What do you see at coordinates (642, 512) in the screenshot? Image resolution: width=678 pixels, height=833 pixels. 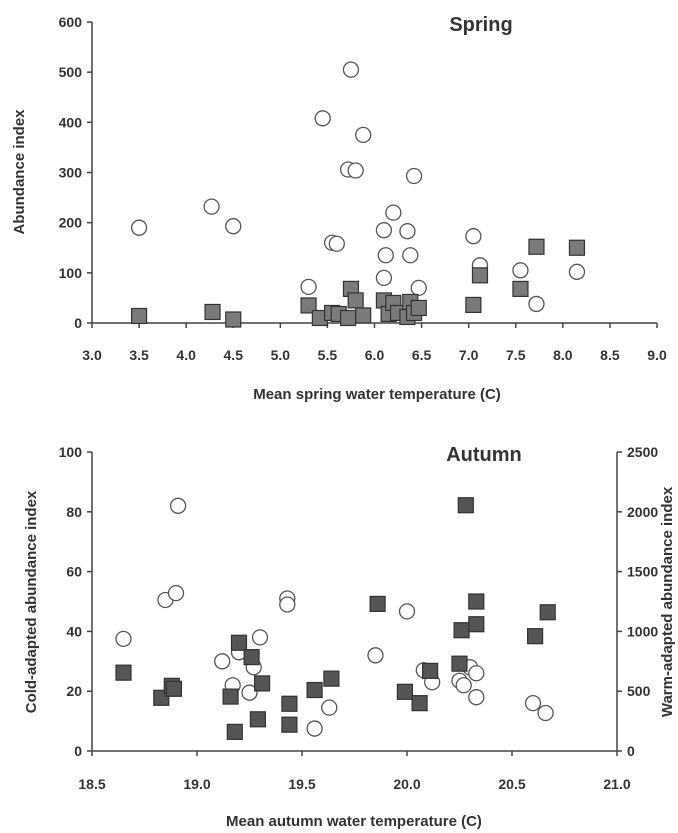 I see `y-tick-label: 2000` at bounding box center [642, 512].